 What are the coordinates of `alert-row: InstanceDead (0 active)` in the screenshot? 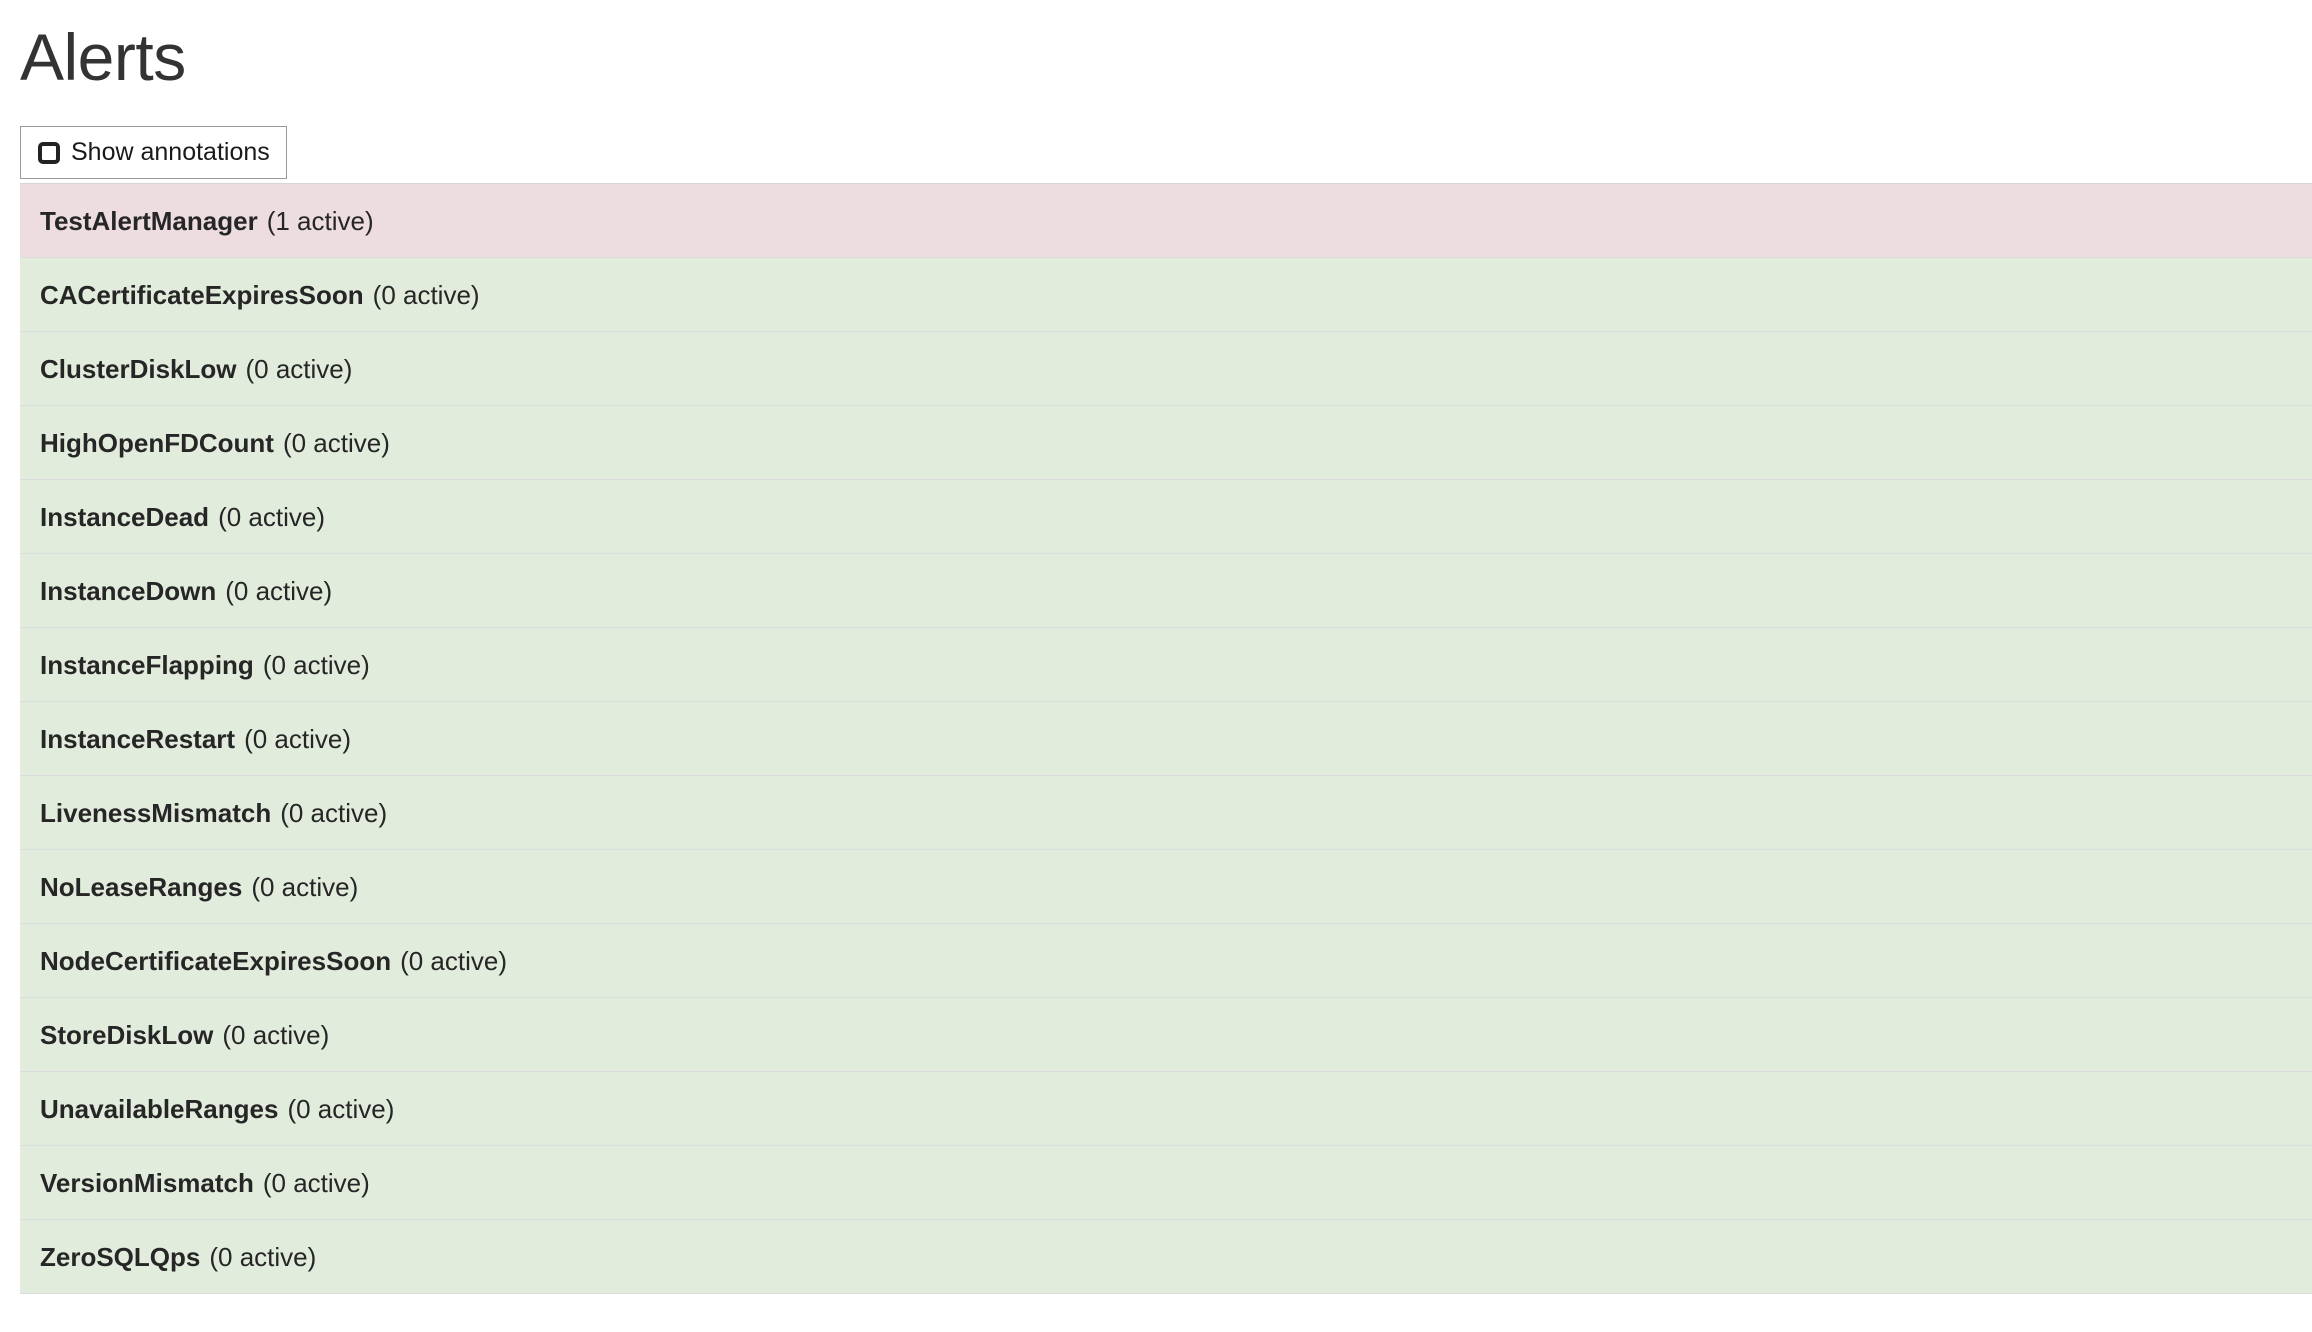 It's located at (1166, 517).